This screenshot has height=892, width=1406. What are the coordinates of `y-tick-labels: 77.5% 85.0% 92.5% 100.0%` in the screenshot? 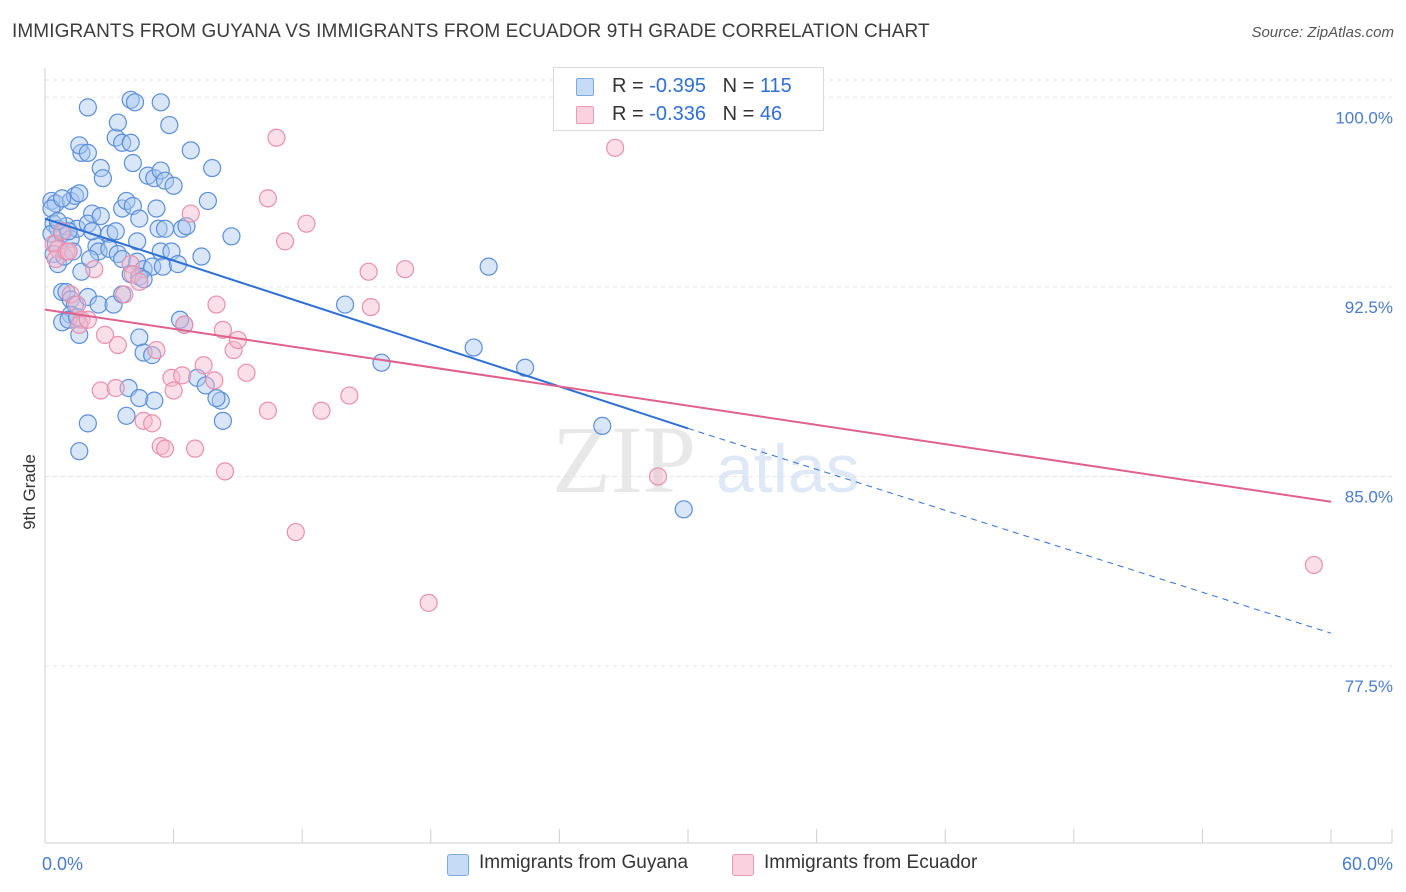 It's located at (1364, 402).